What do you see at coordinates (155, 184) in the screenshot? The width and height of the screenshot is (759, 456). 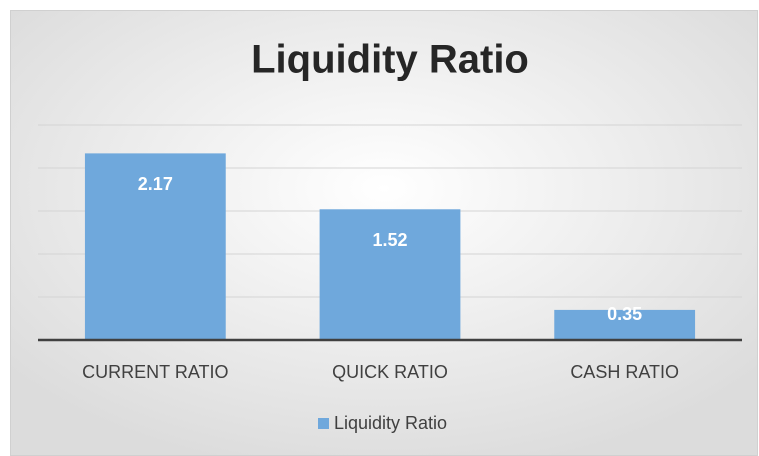 I see `data-label: 2.17` at bounding box center [155, 184].